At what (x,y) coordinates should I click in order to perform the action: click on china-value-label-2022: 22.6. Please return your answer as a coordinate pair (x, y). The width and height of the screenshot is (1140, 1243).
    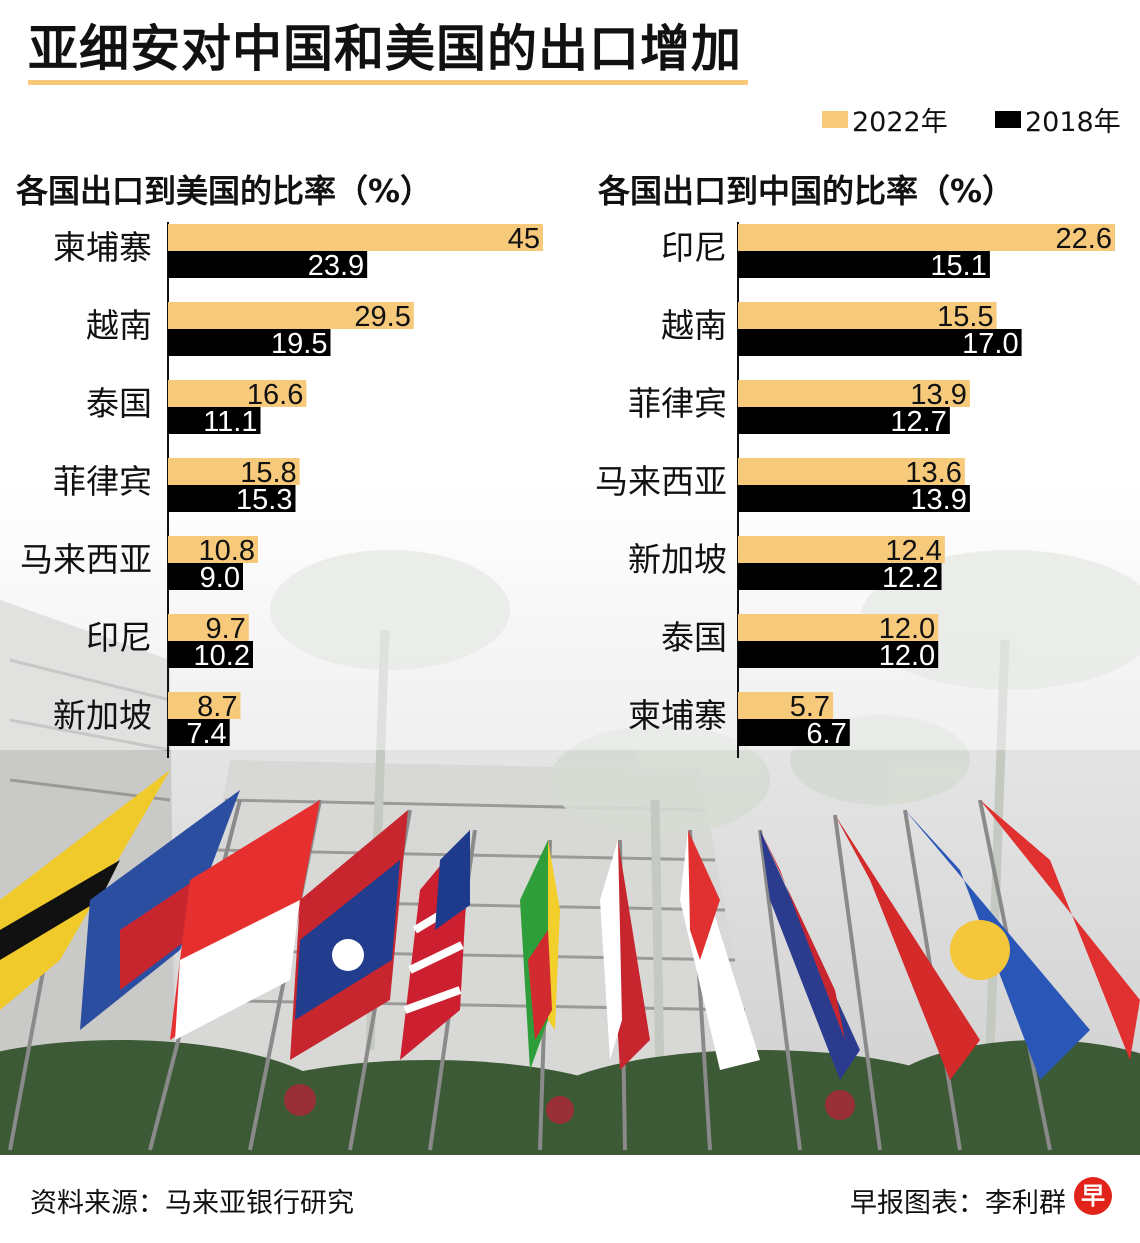
    Looking at the image, I should click on (1084, 239).